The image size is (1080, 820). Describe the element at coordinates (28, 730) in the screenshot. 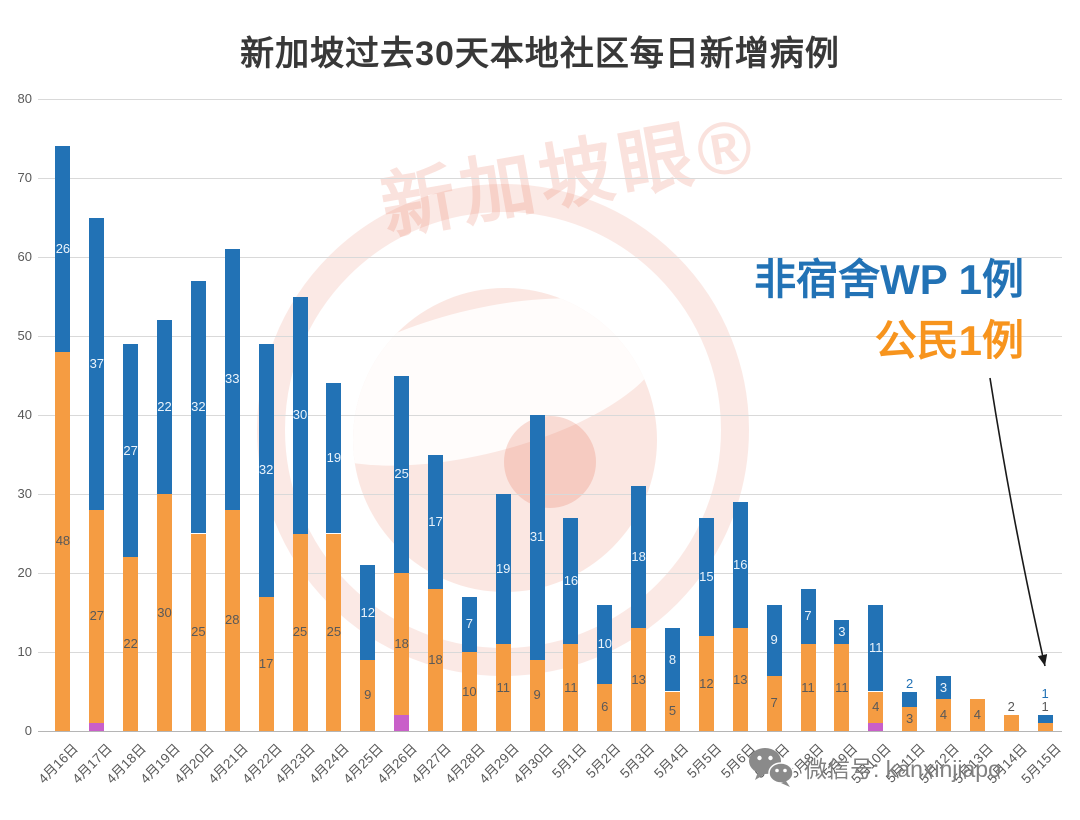

I see `y-axis-tick-label: 0` at that location.